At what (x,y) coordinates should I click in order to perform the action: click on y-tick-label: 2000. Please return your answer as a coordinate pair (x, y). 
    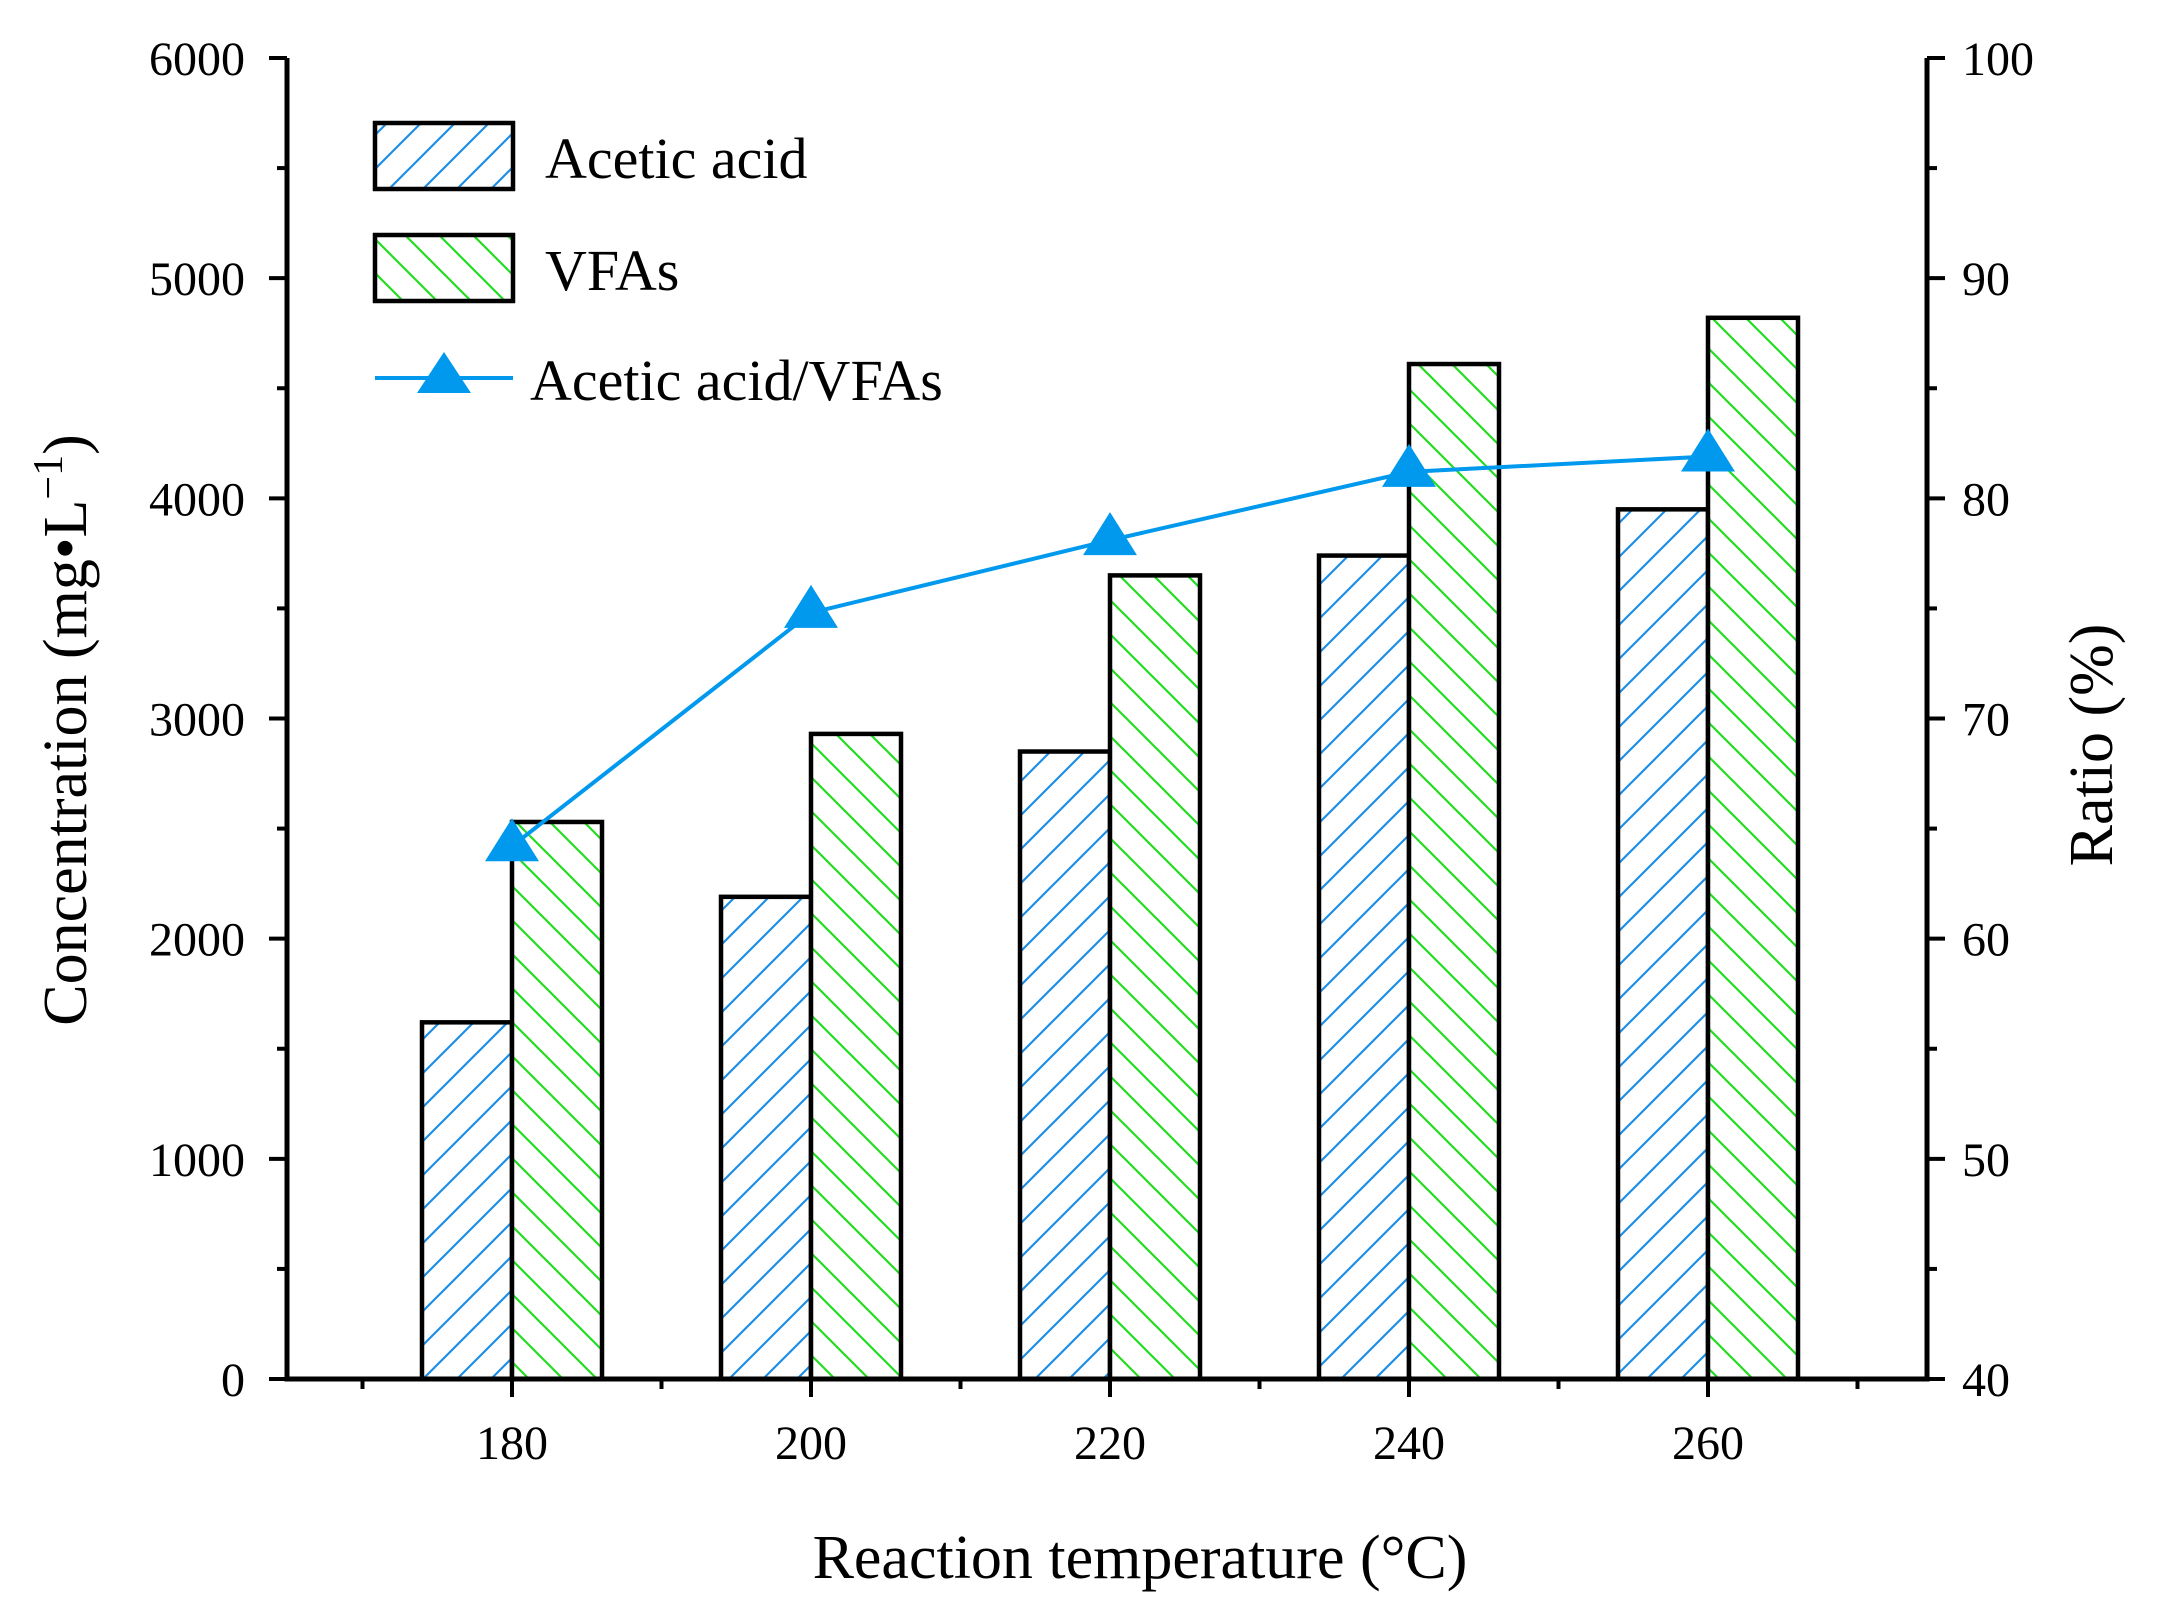
    Looking at the image, I should click on (197, 940).